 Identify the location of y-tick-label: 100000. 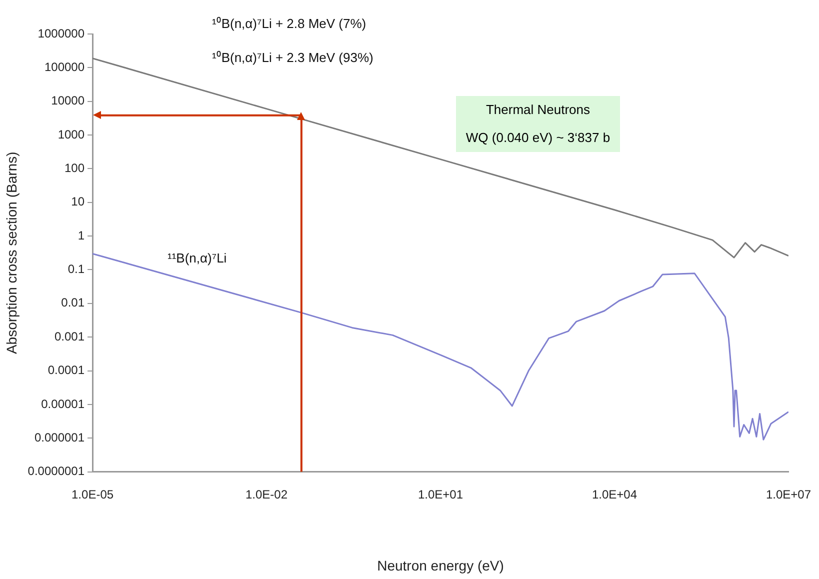
(64, 67).